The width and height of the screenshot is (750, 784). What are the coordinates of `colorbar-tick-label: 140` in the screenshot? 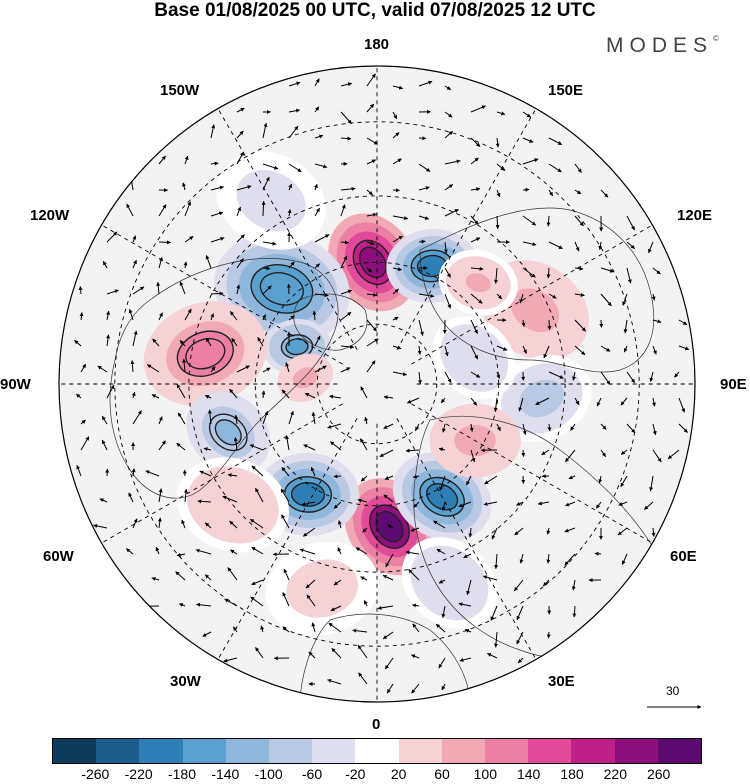 It's located at (528, 774).